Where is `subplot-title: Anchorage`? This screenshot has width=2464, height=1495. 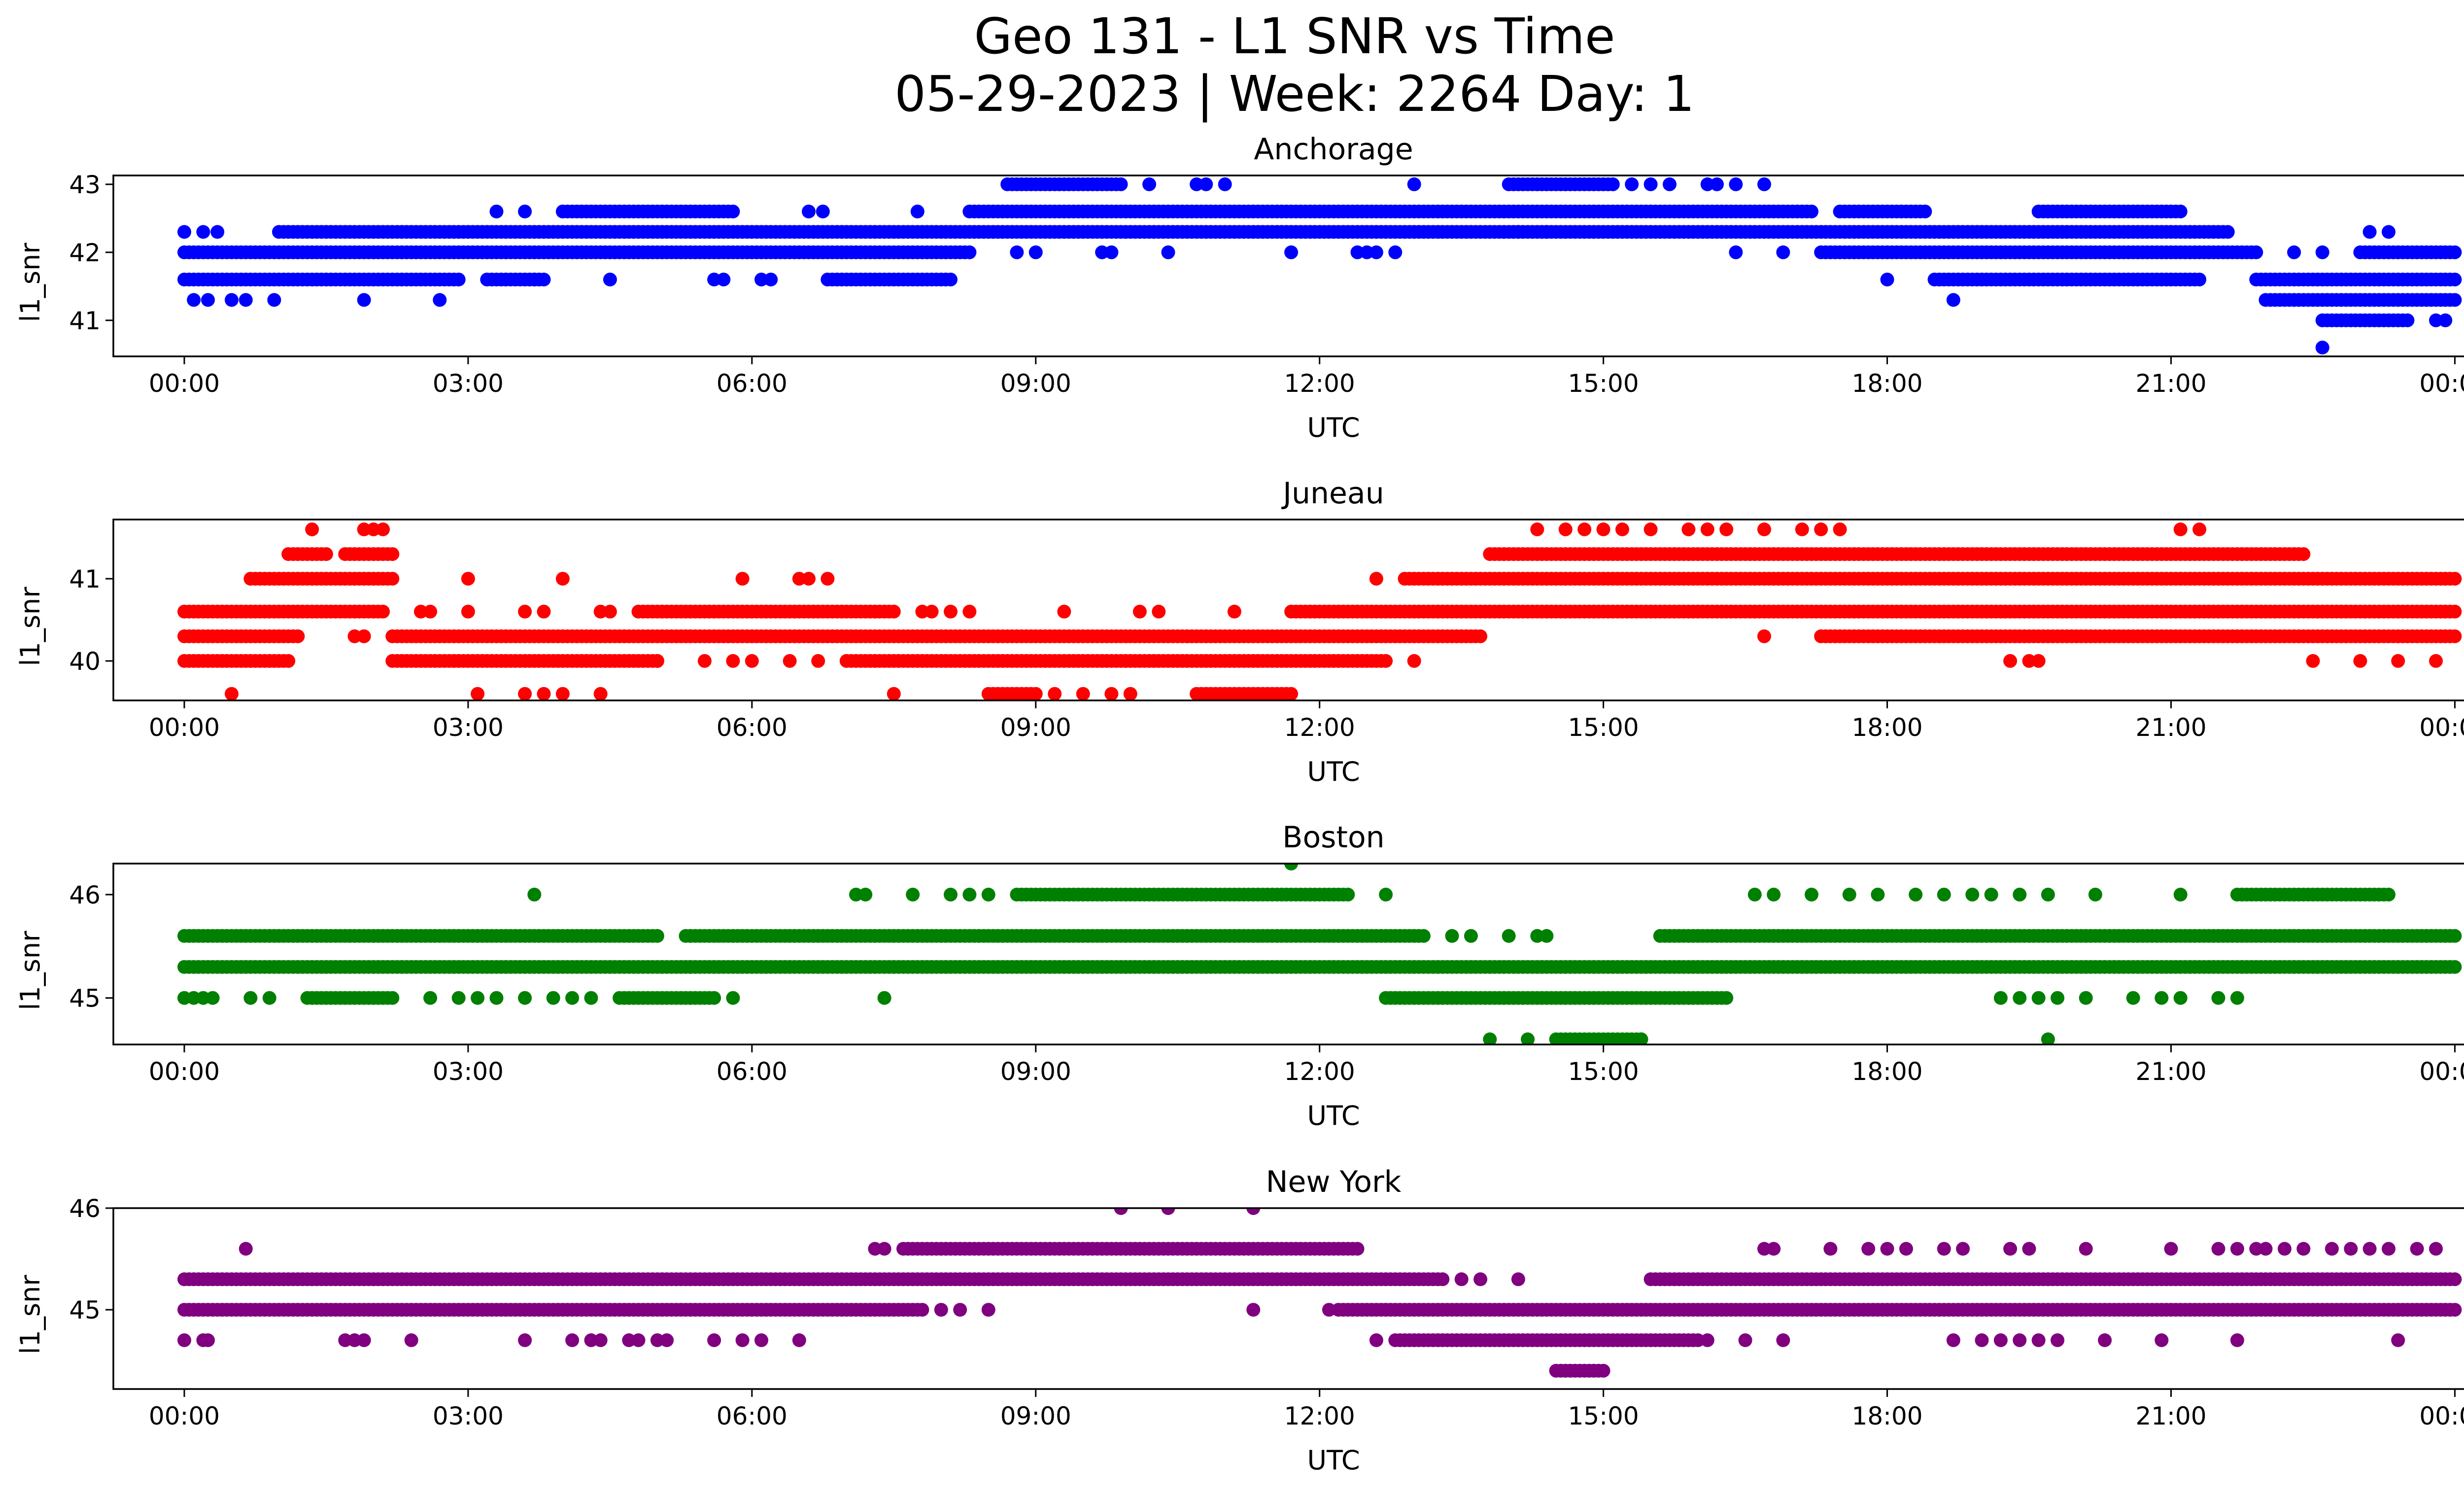
subplot-title: Anchorage is located at coordinates (1333, 149).